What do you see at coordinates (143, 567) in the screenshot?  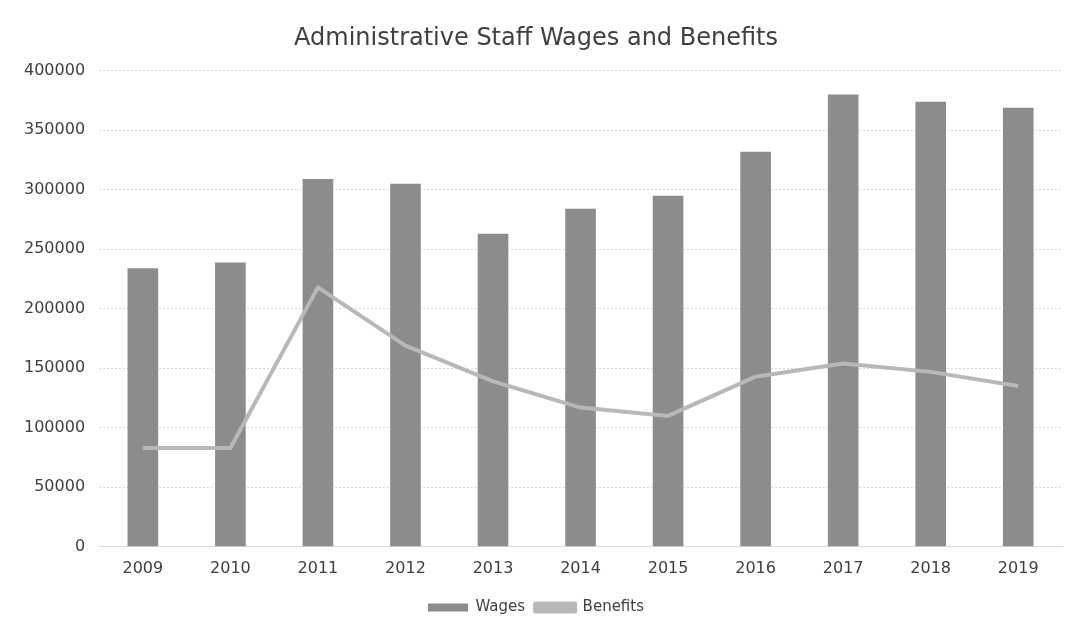 I see `x-tick-label: 2009` at bounding box center [143, 567].